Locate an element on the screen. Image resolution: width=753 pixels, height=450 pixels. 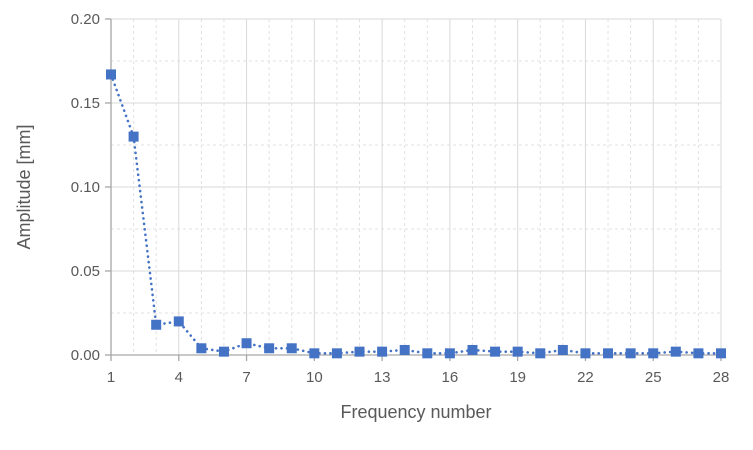
y-tick-label: 0.15 is located at coordinates (85, 103).